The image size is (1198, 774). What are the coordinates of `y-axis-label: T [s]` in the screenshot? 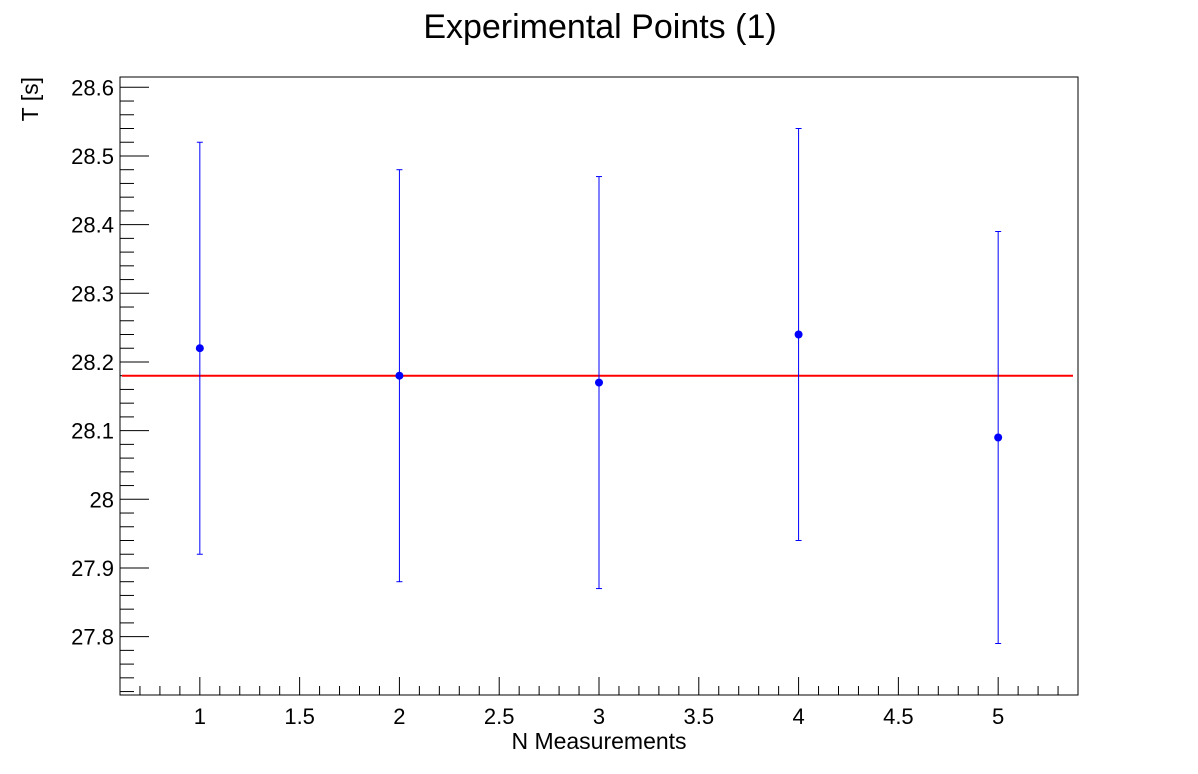 It's located at (30, 99).